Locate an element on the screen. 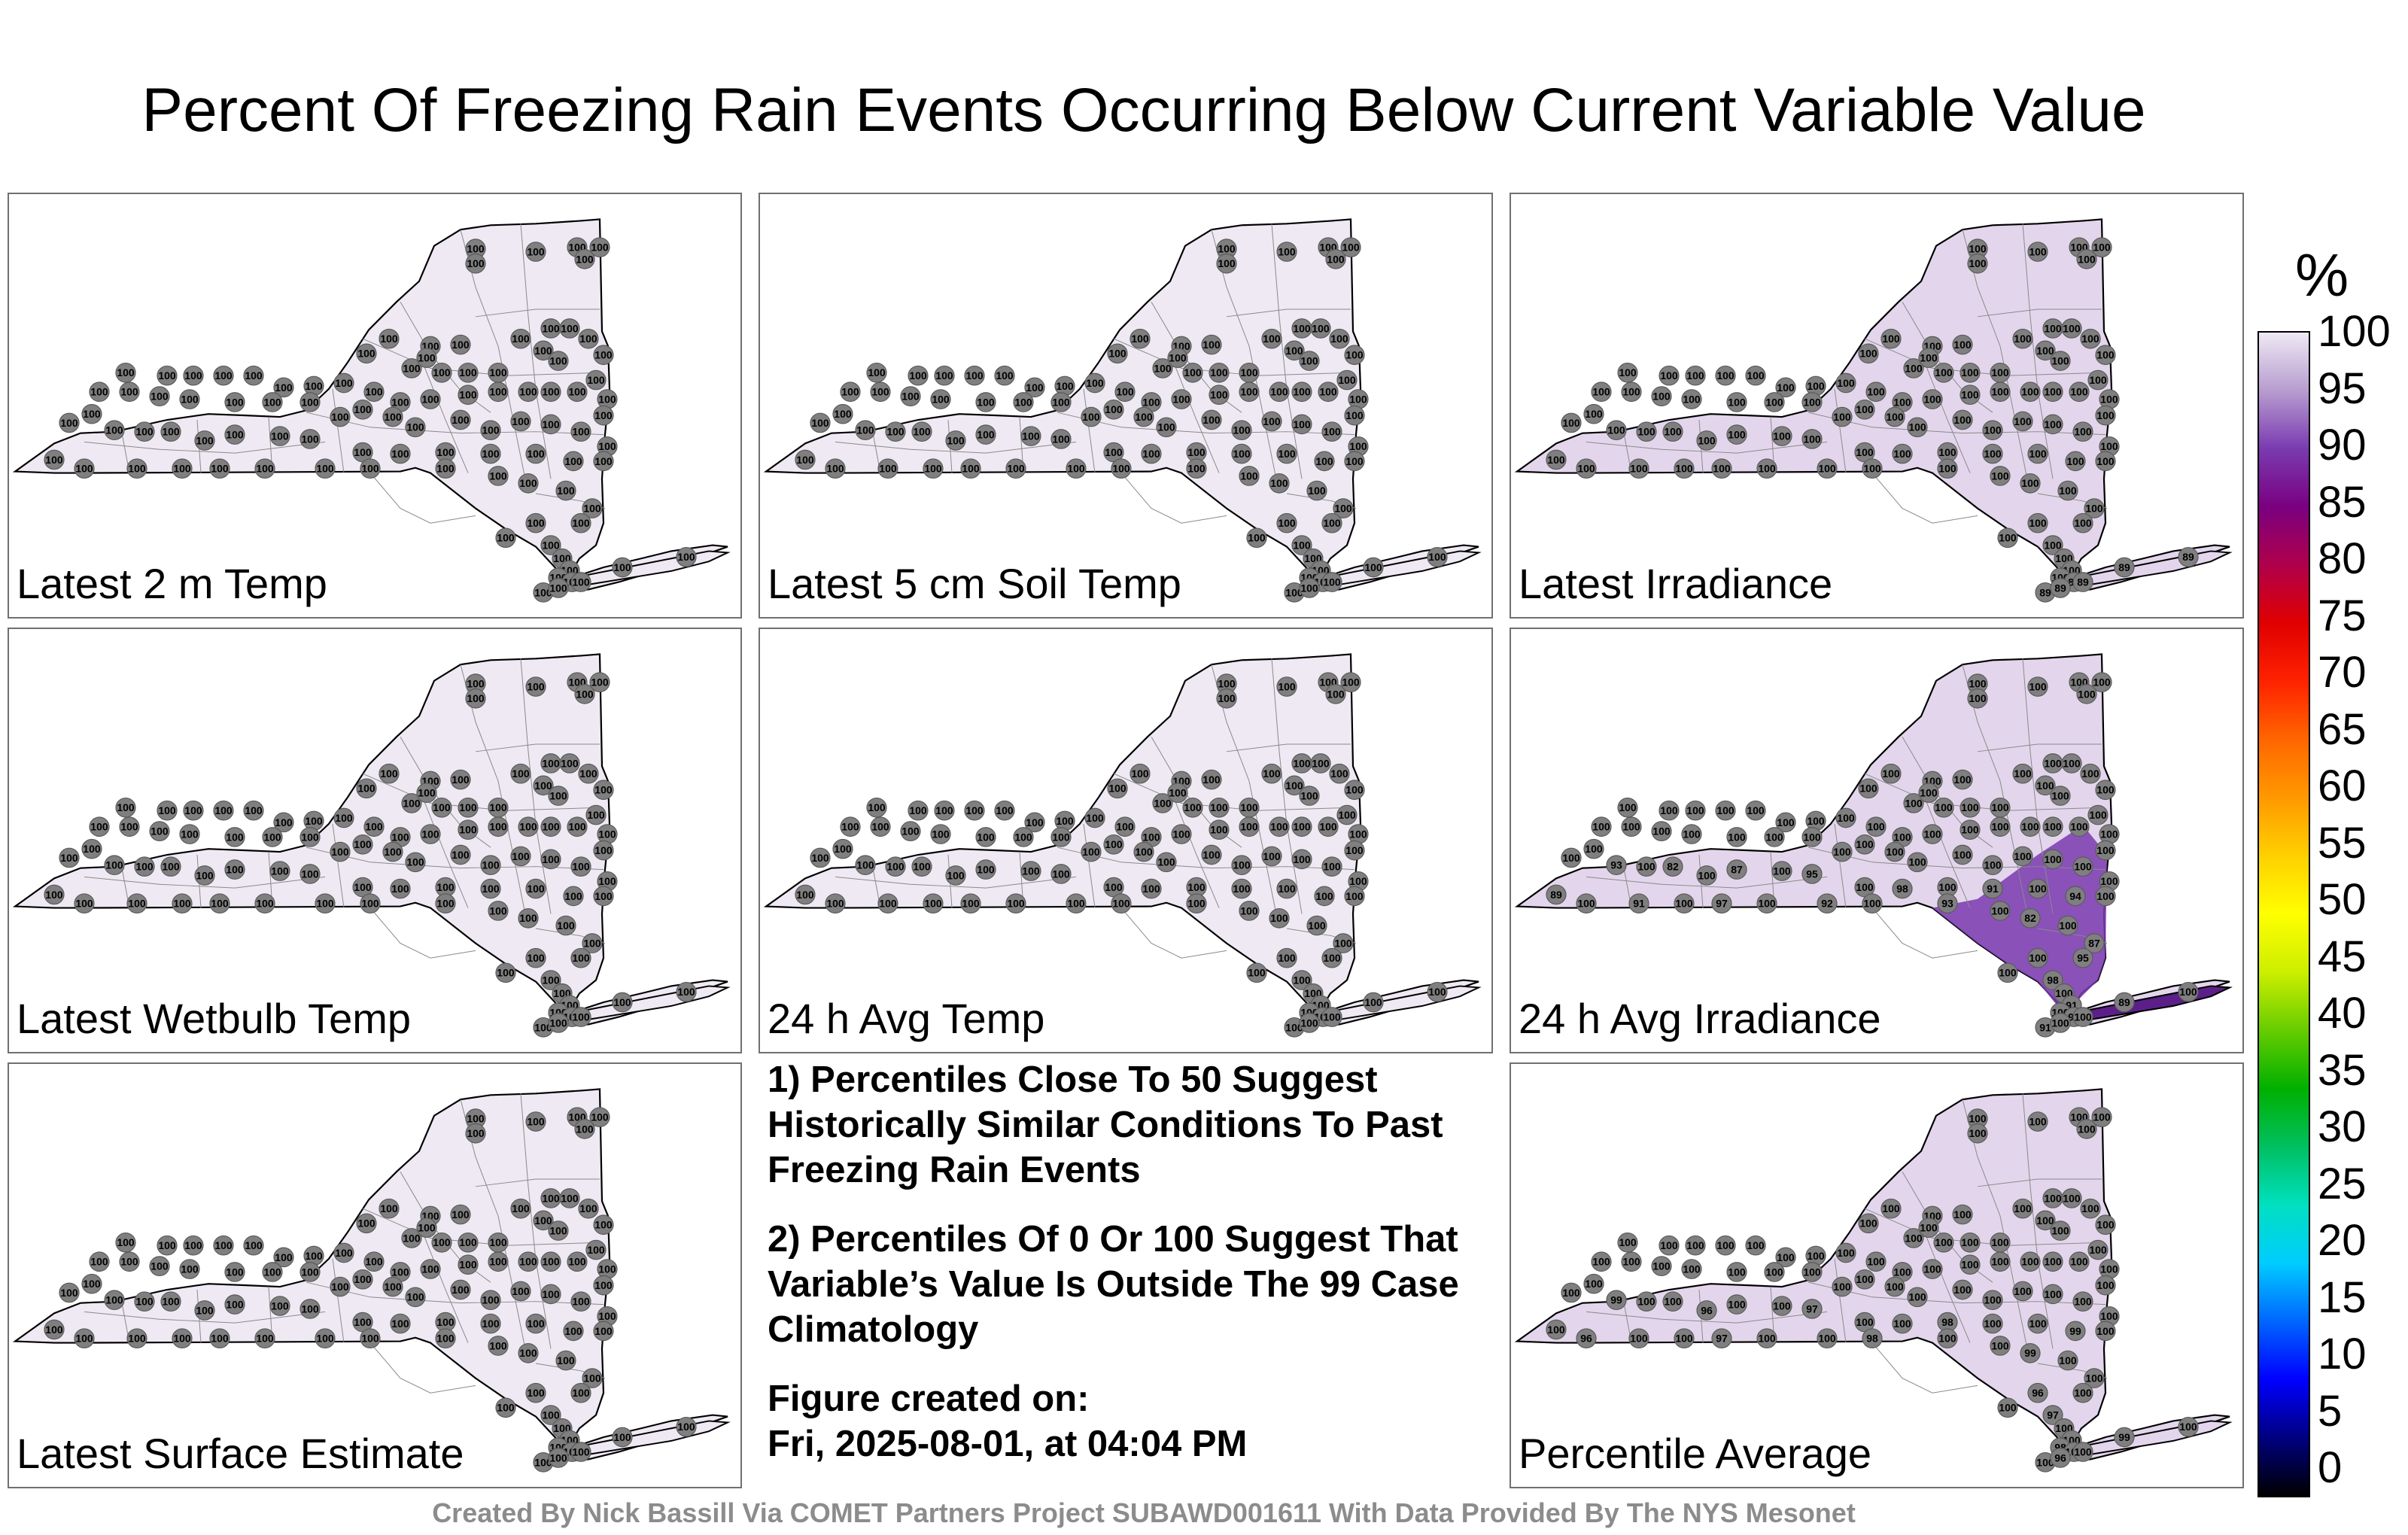 Image resolution: width=2408 pixels, height=1535 pixels. colorbar-tick: 70 is located at coordinates (2342, 672).